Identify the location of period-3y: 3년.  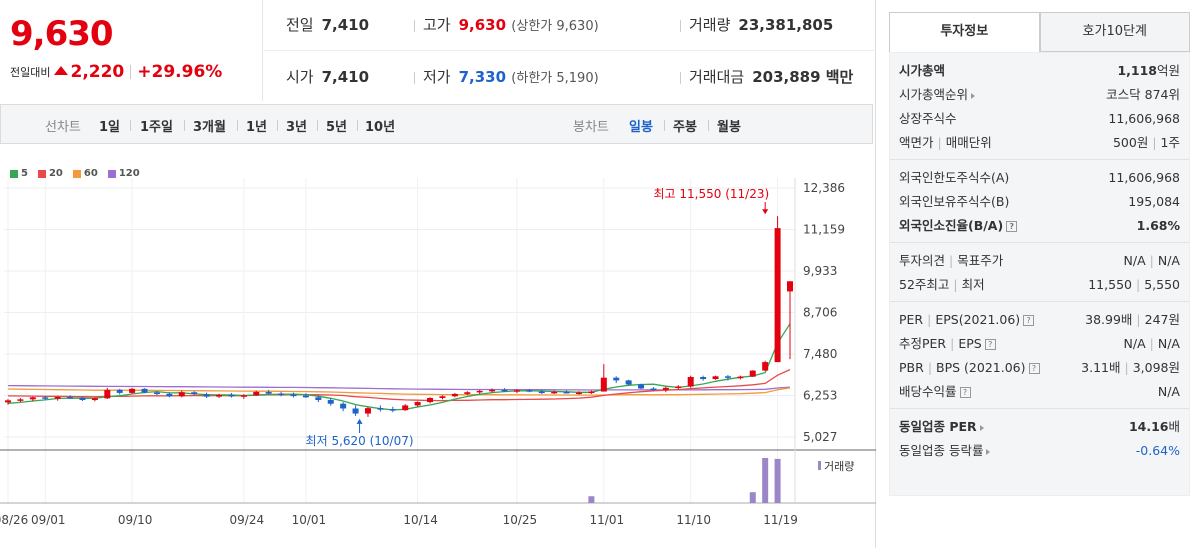
(297, 127).